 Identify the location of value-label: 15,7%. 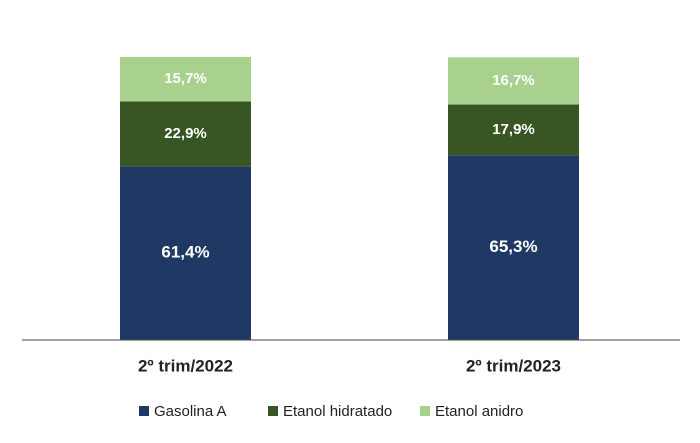
(185, 78).